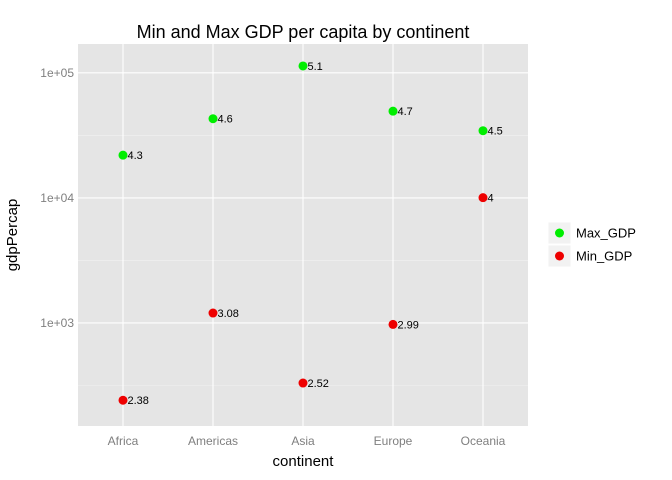  What do you see at coordinates (225, 120) in the screenshot?
I see `data-label: 4.6` at bounding box center [225, 120].